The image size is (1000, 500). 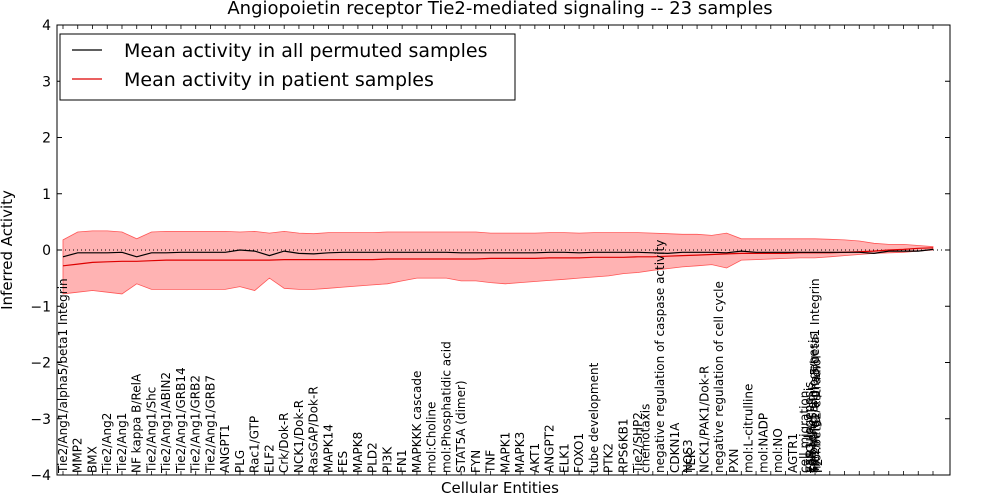 What do you see at coordinates (691, 461) in the screenshot?
I see `category-label: TEK` at bounding box center [691, 461].